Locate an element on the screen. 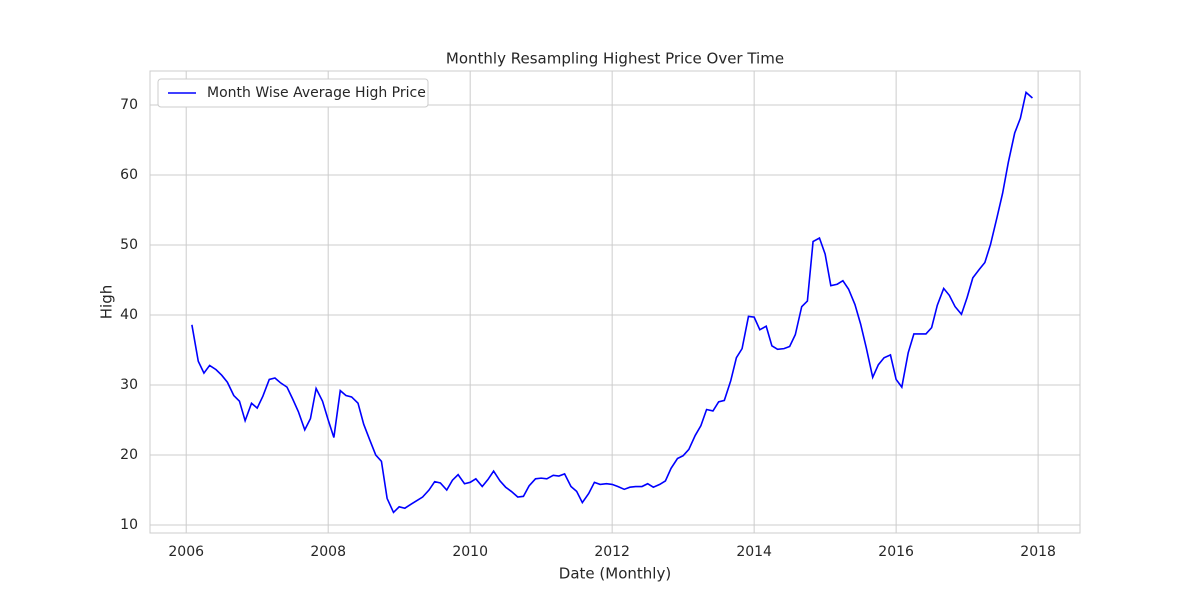 This screenshot has width=1200, height=600. y-tick-label: 20 is located at coordinates (129, 455).